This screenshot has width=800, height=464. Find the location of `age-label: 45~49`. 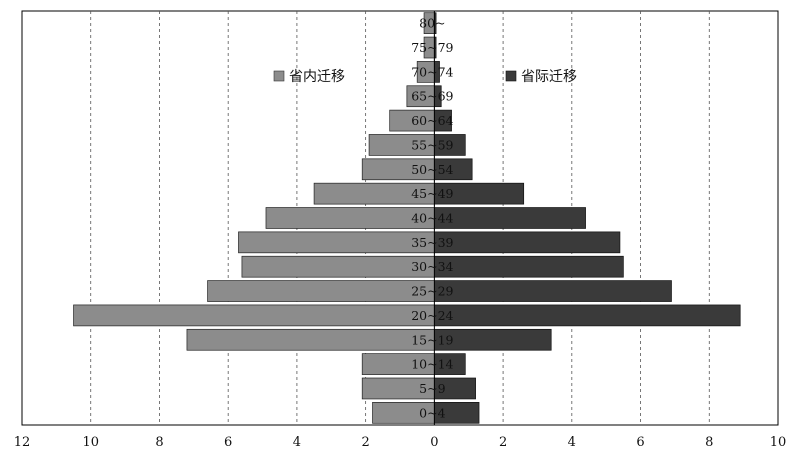

age-label: 45~49 is located at coordinates (432, 193).